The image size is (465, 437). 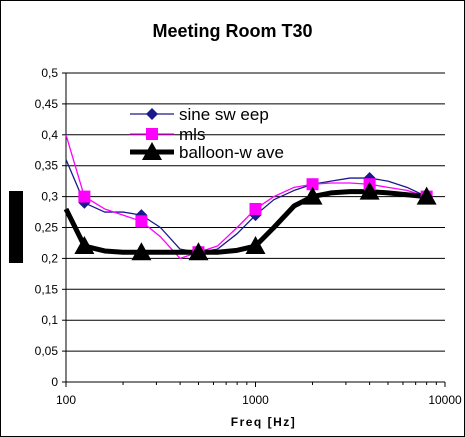 I want to click on y-tick-label: 0,1, so click(x=49, y=320).